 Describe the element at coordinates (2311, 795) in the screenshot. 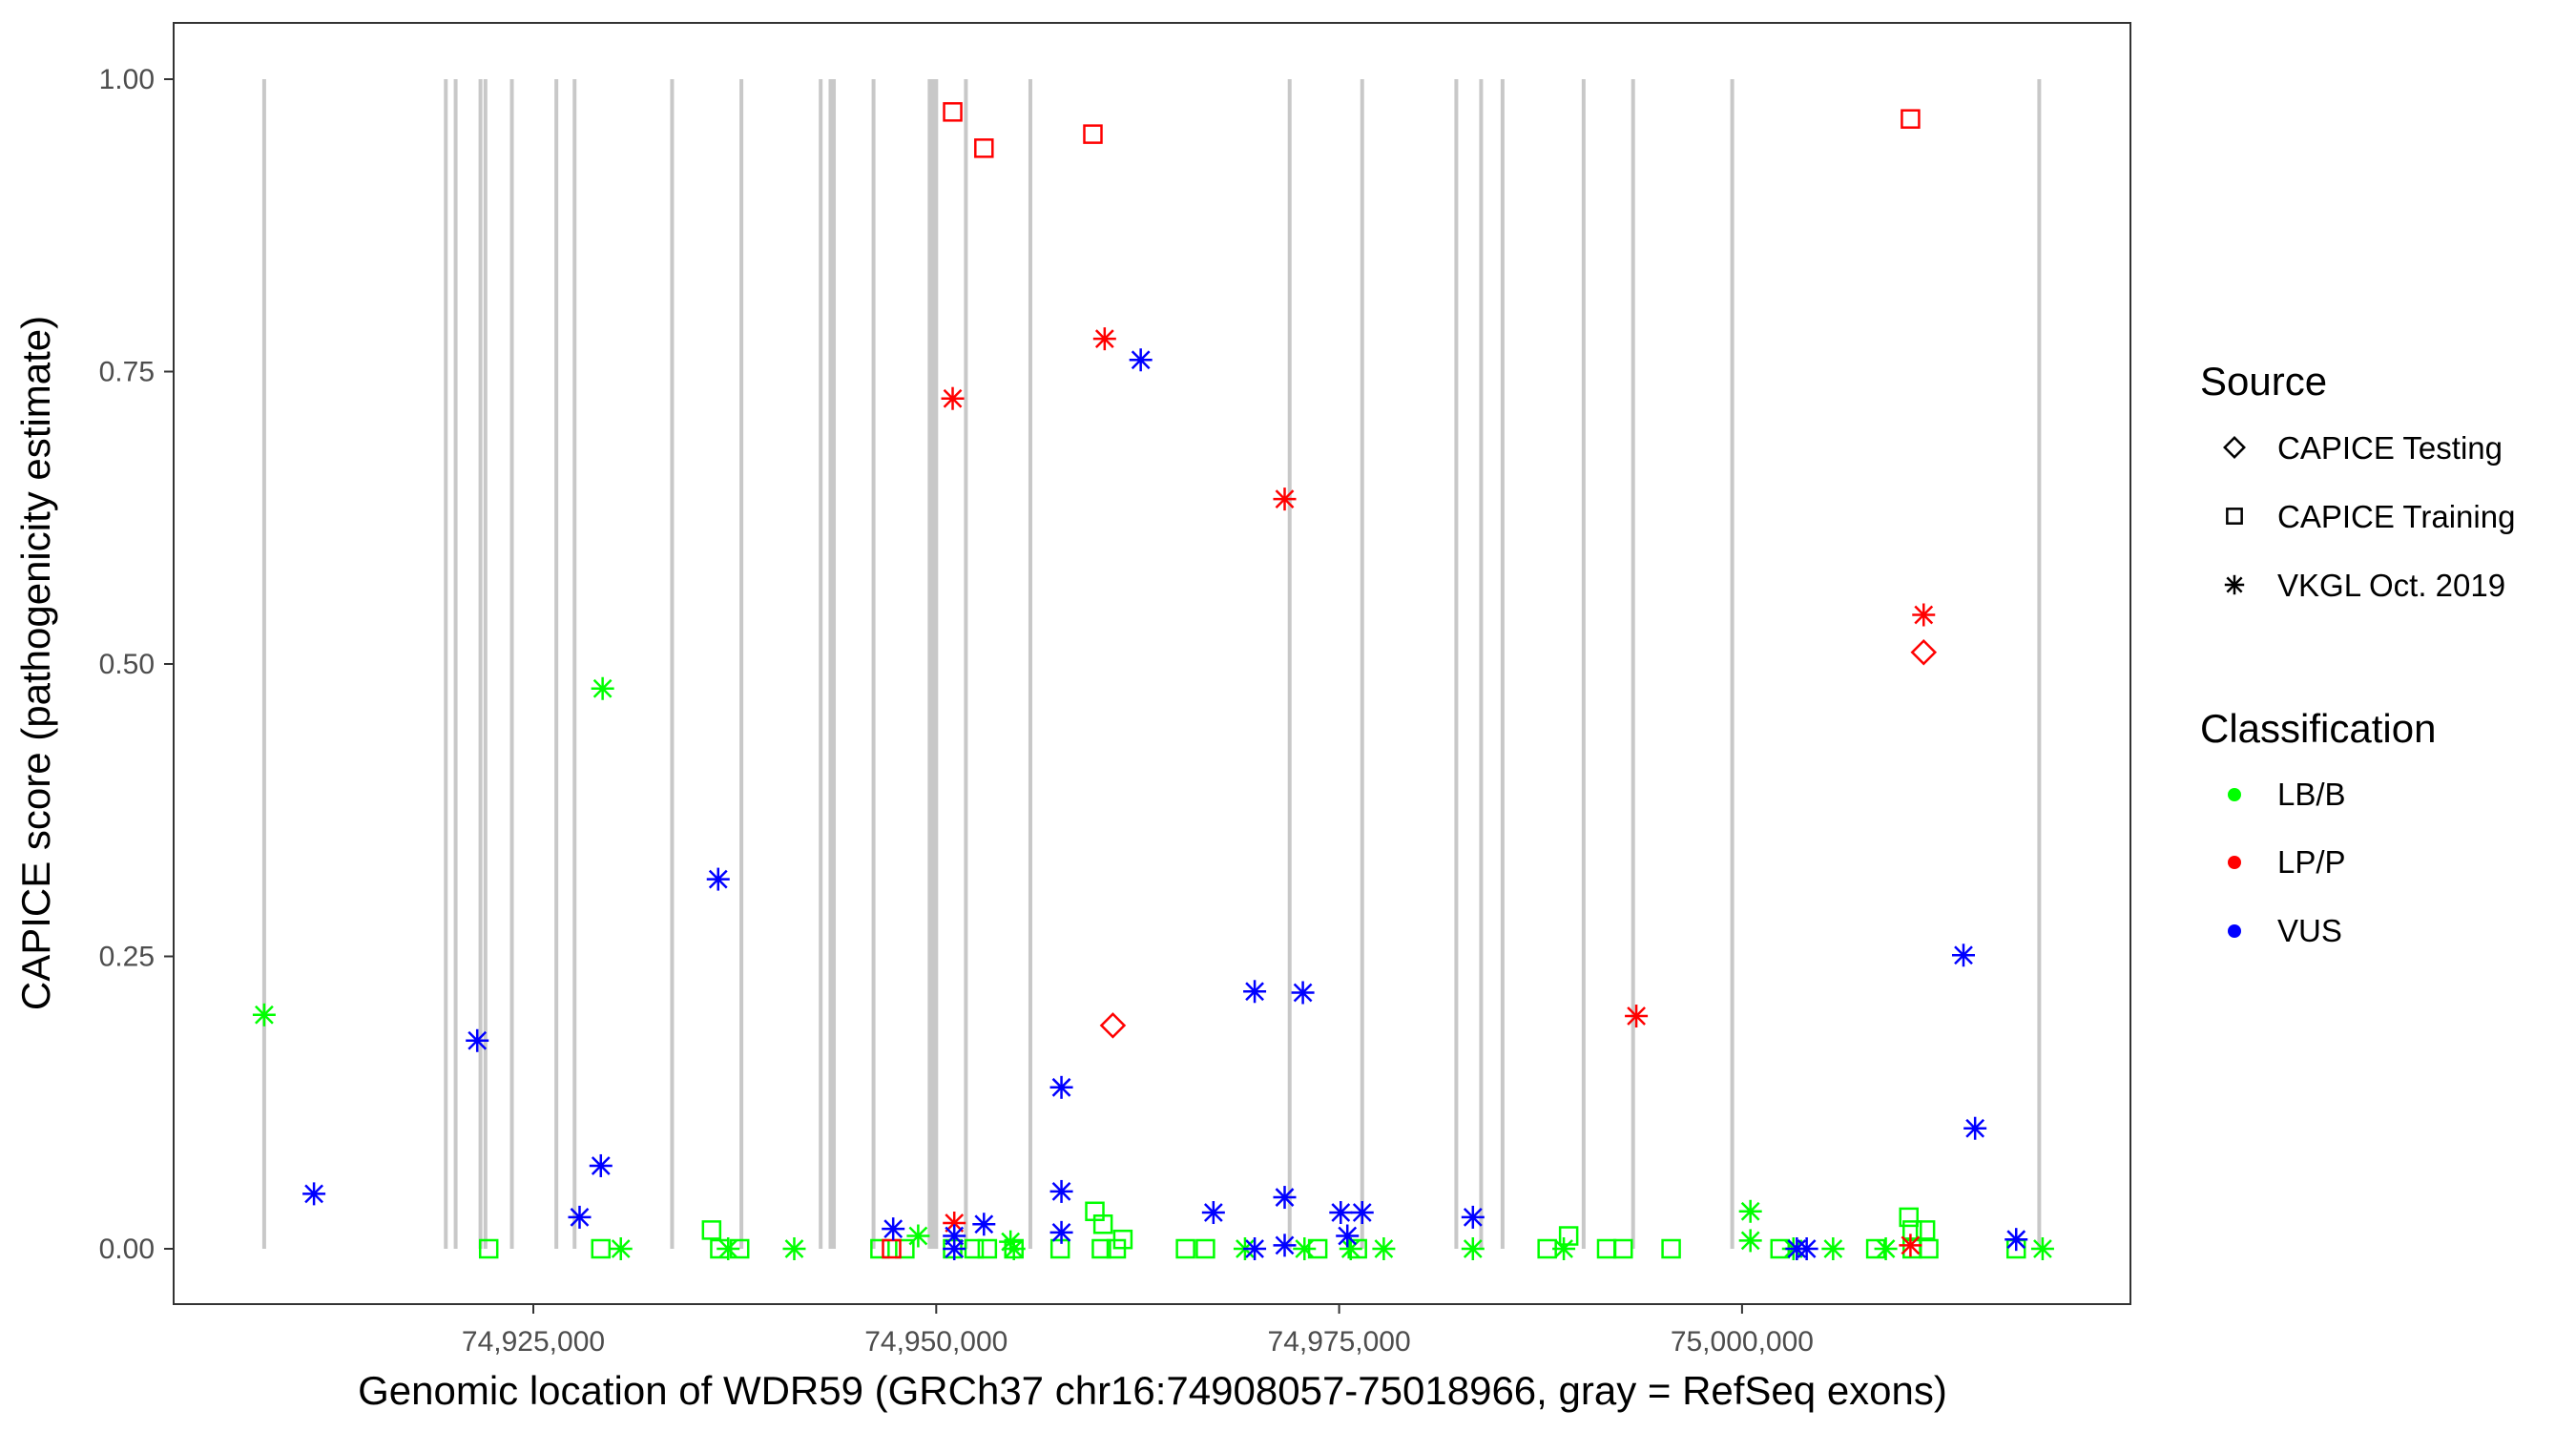

I see `legend-label-lbb: LB/B` at that location.